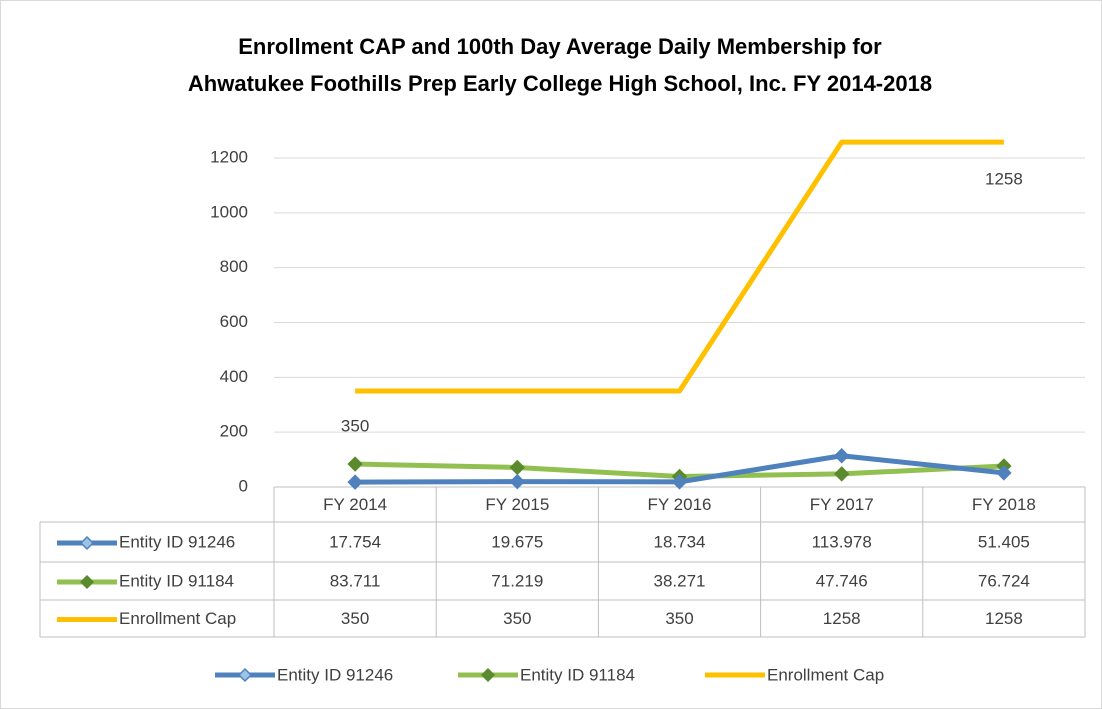 The width and height of the screenshot is (1102, 709). Describe the element at coordinates (355, 580) in the screenshot. I see `table-cell: 83.711` at that location.